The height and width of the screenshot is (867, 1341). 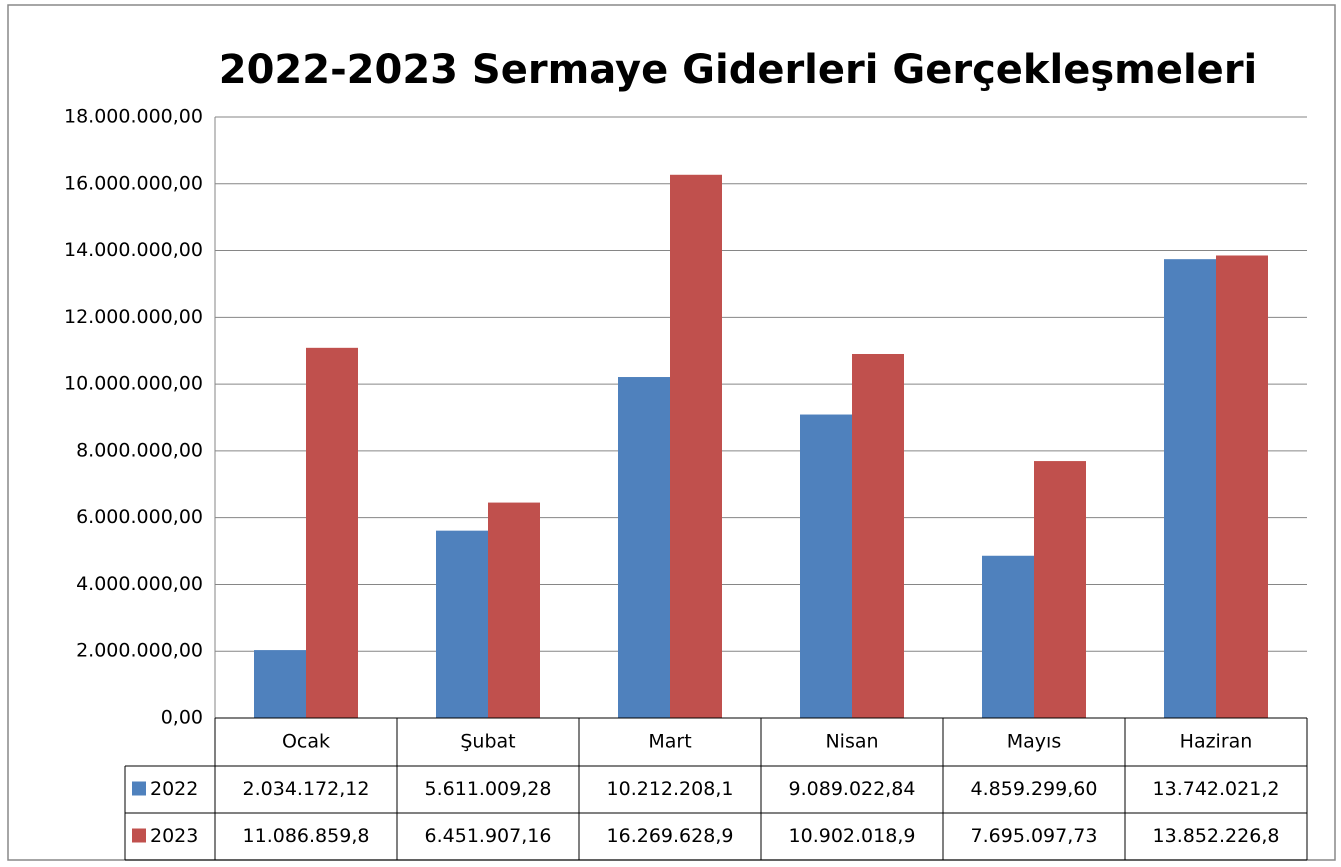 What do you see at coordinates (670, 836) in the screenshot?
I see `table-cell: 16.269.628,9` at bounding box center [670, 836].